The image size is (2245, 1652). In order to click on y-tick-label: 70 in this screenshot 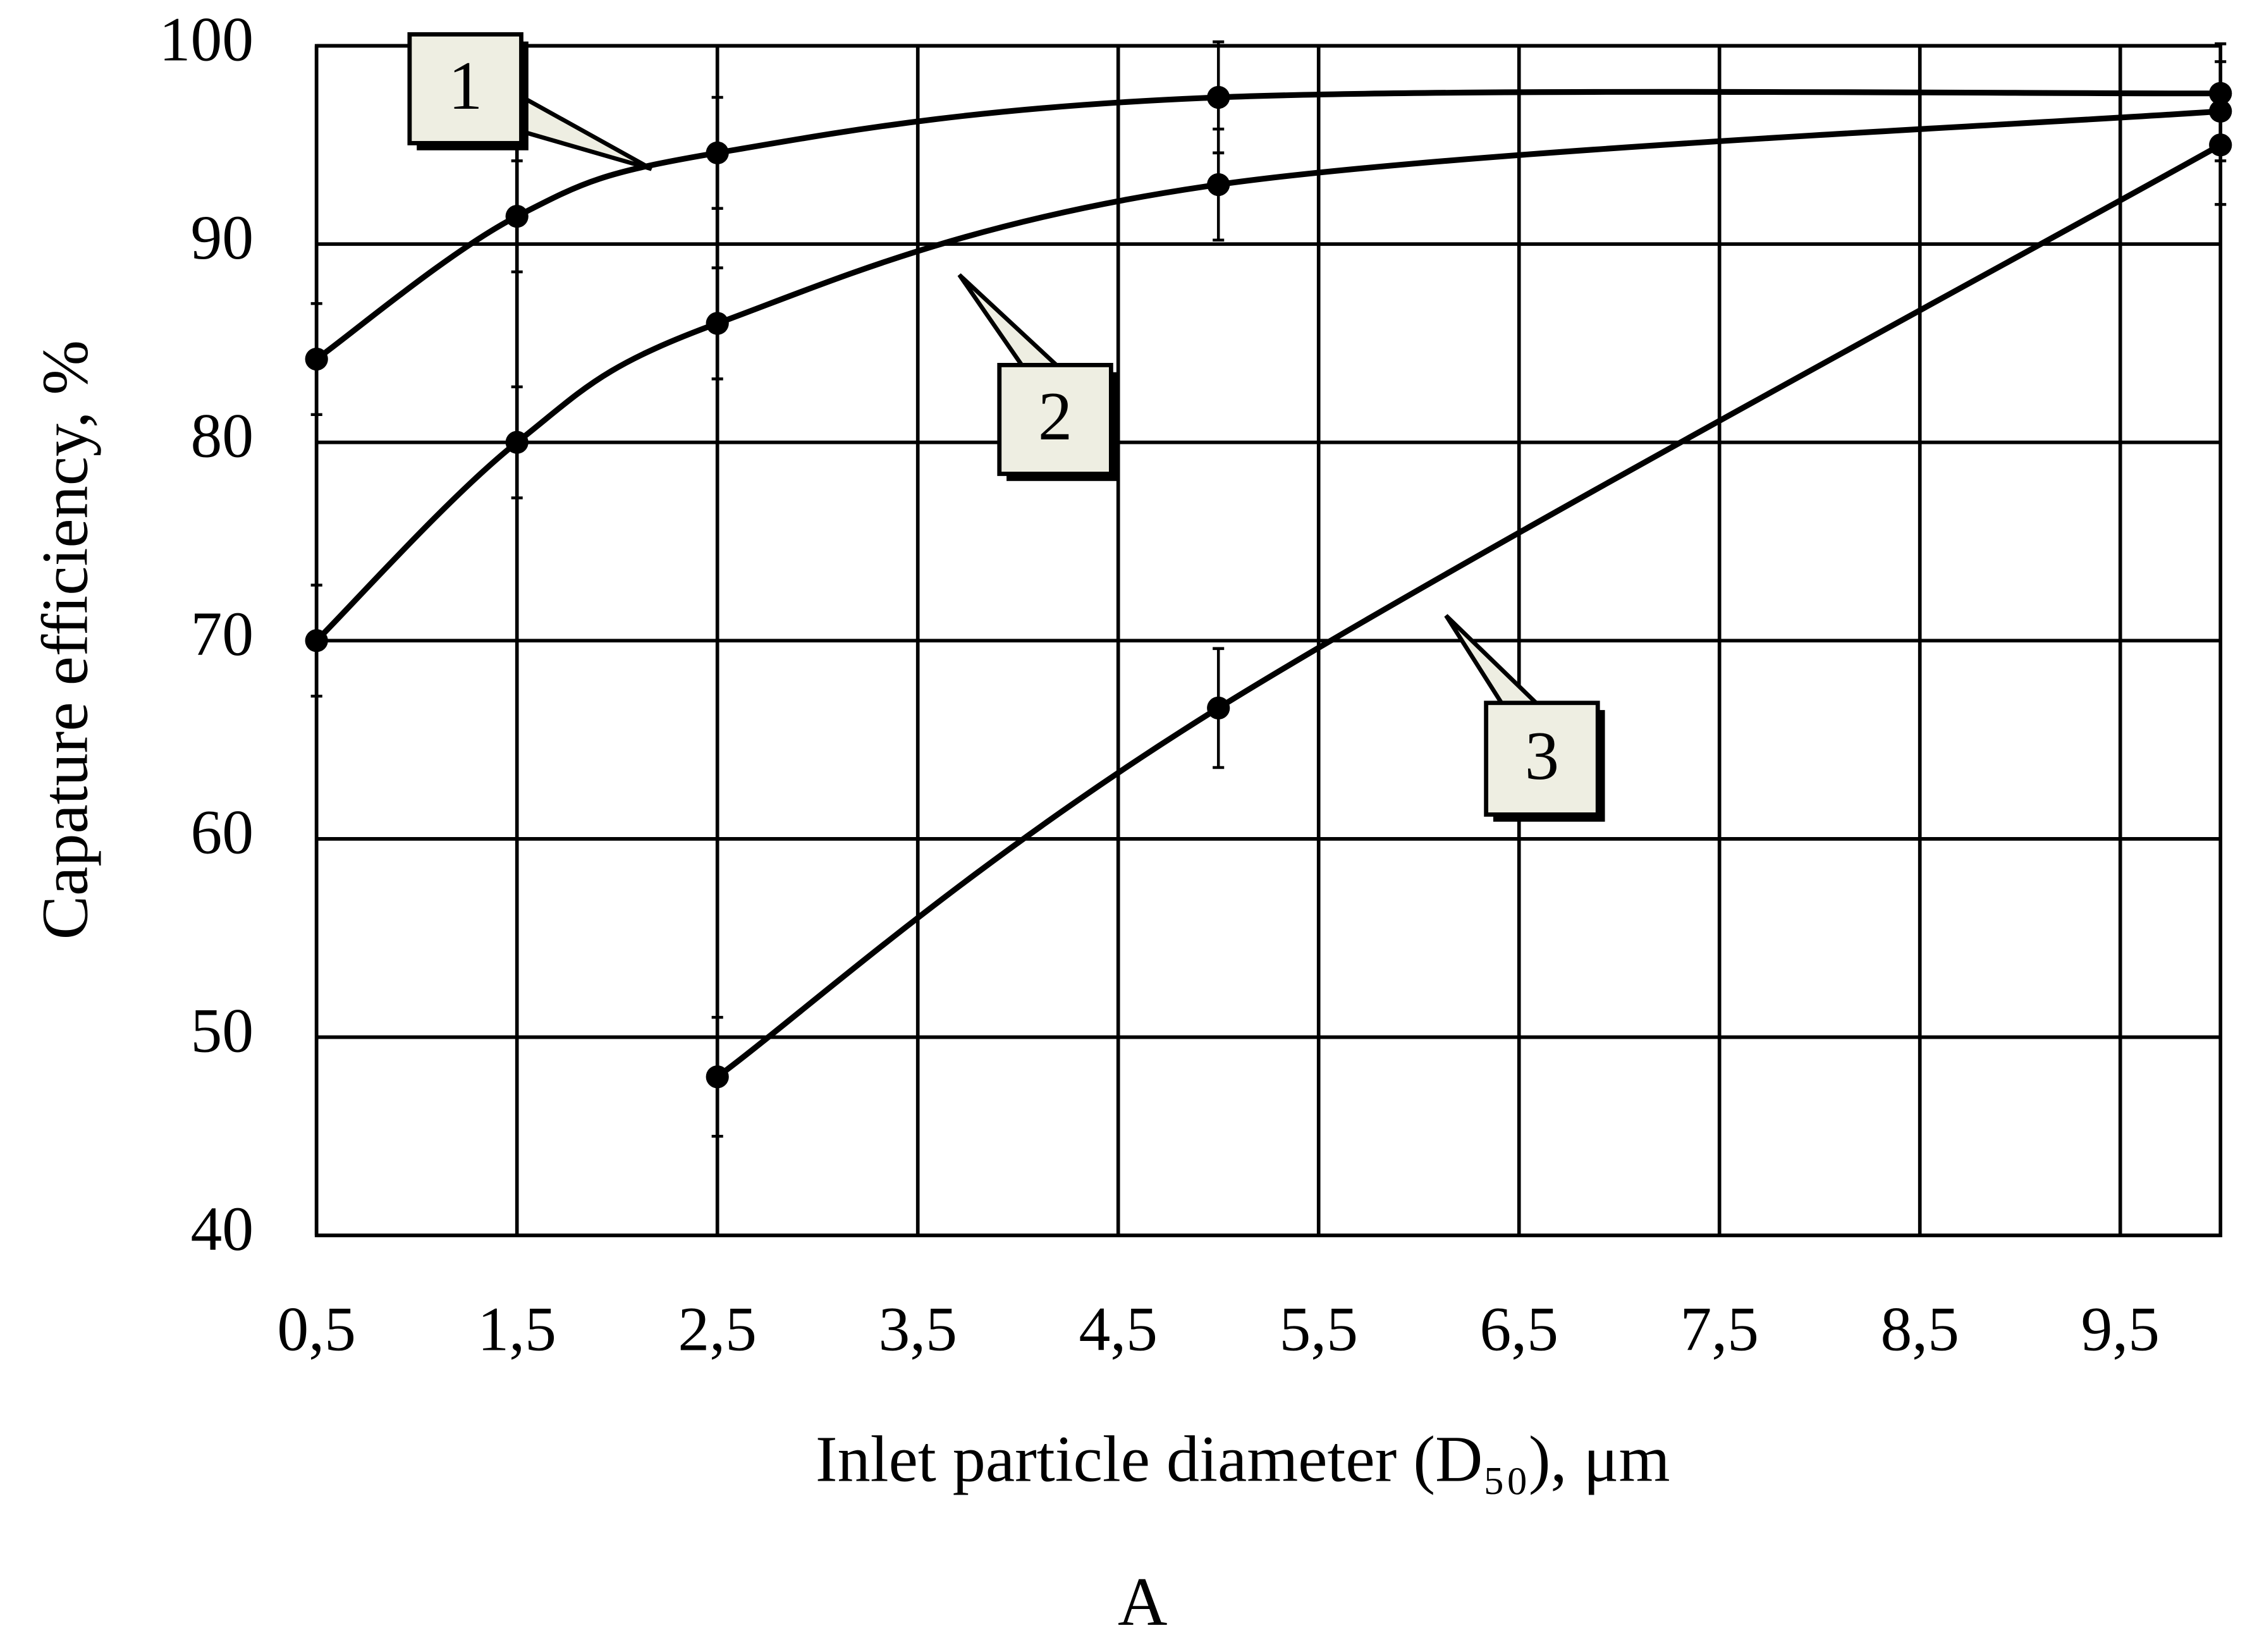, I will do `click(222, 634)`.